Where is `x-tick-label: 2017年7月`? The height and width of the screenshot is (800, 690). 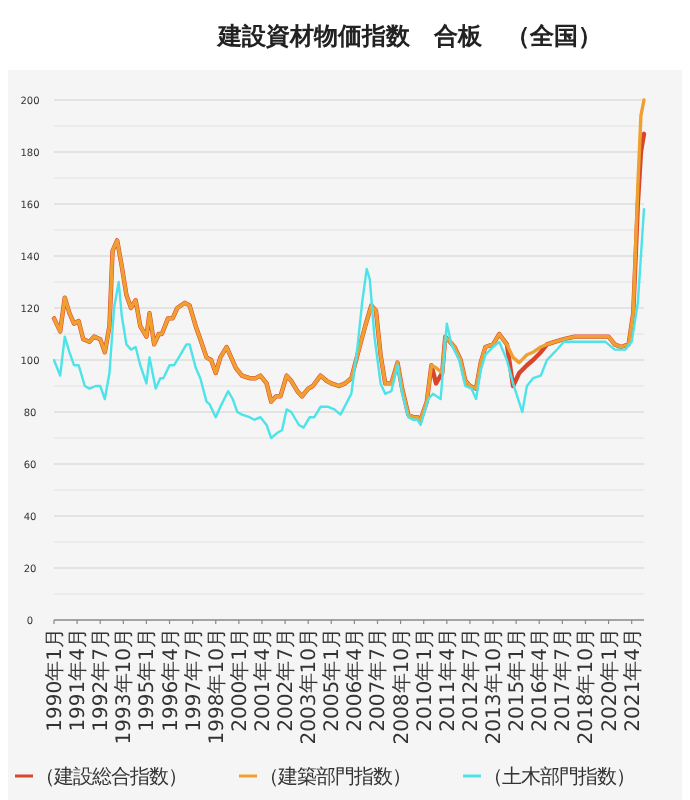
x-tick-label: 2017年7月 is located at coordinates (563, 680).